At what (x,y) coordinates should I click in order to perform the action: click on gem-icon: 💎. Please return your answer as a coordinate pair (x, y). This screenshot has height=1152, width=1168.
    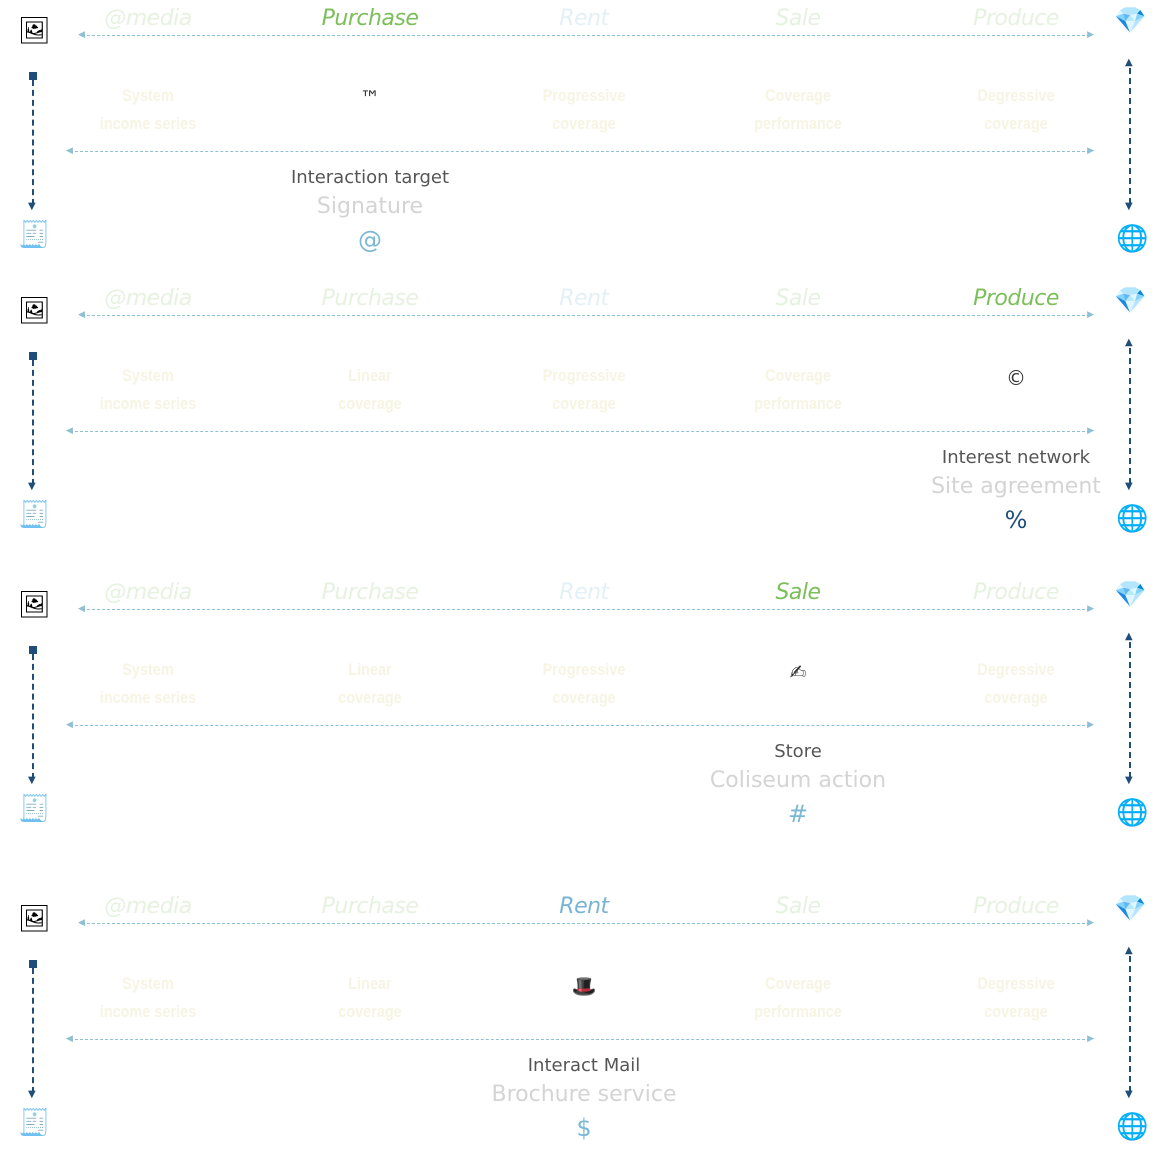
    Looking at the image, I should click on (1130, 595).